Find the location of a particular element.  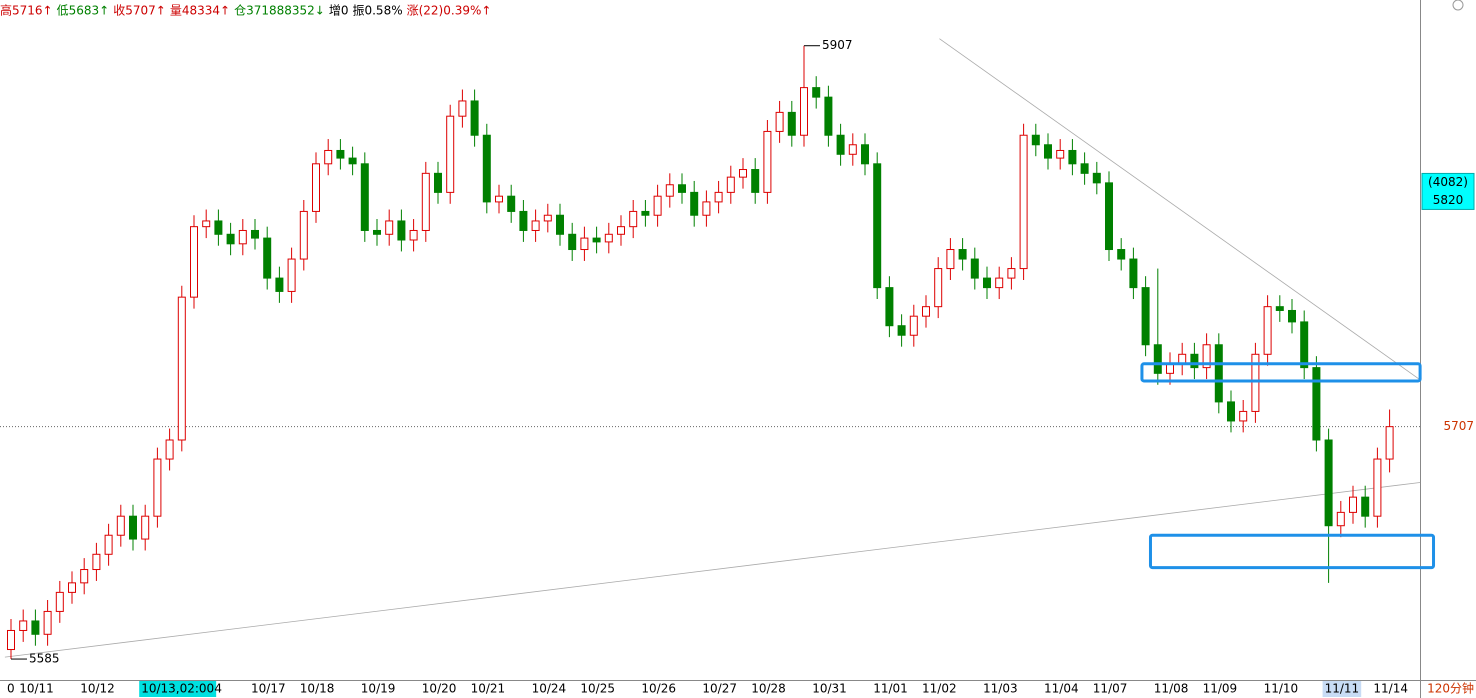

header-item: 仓371888352↓ is located at coordinates (279, 11).